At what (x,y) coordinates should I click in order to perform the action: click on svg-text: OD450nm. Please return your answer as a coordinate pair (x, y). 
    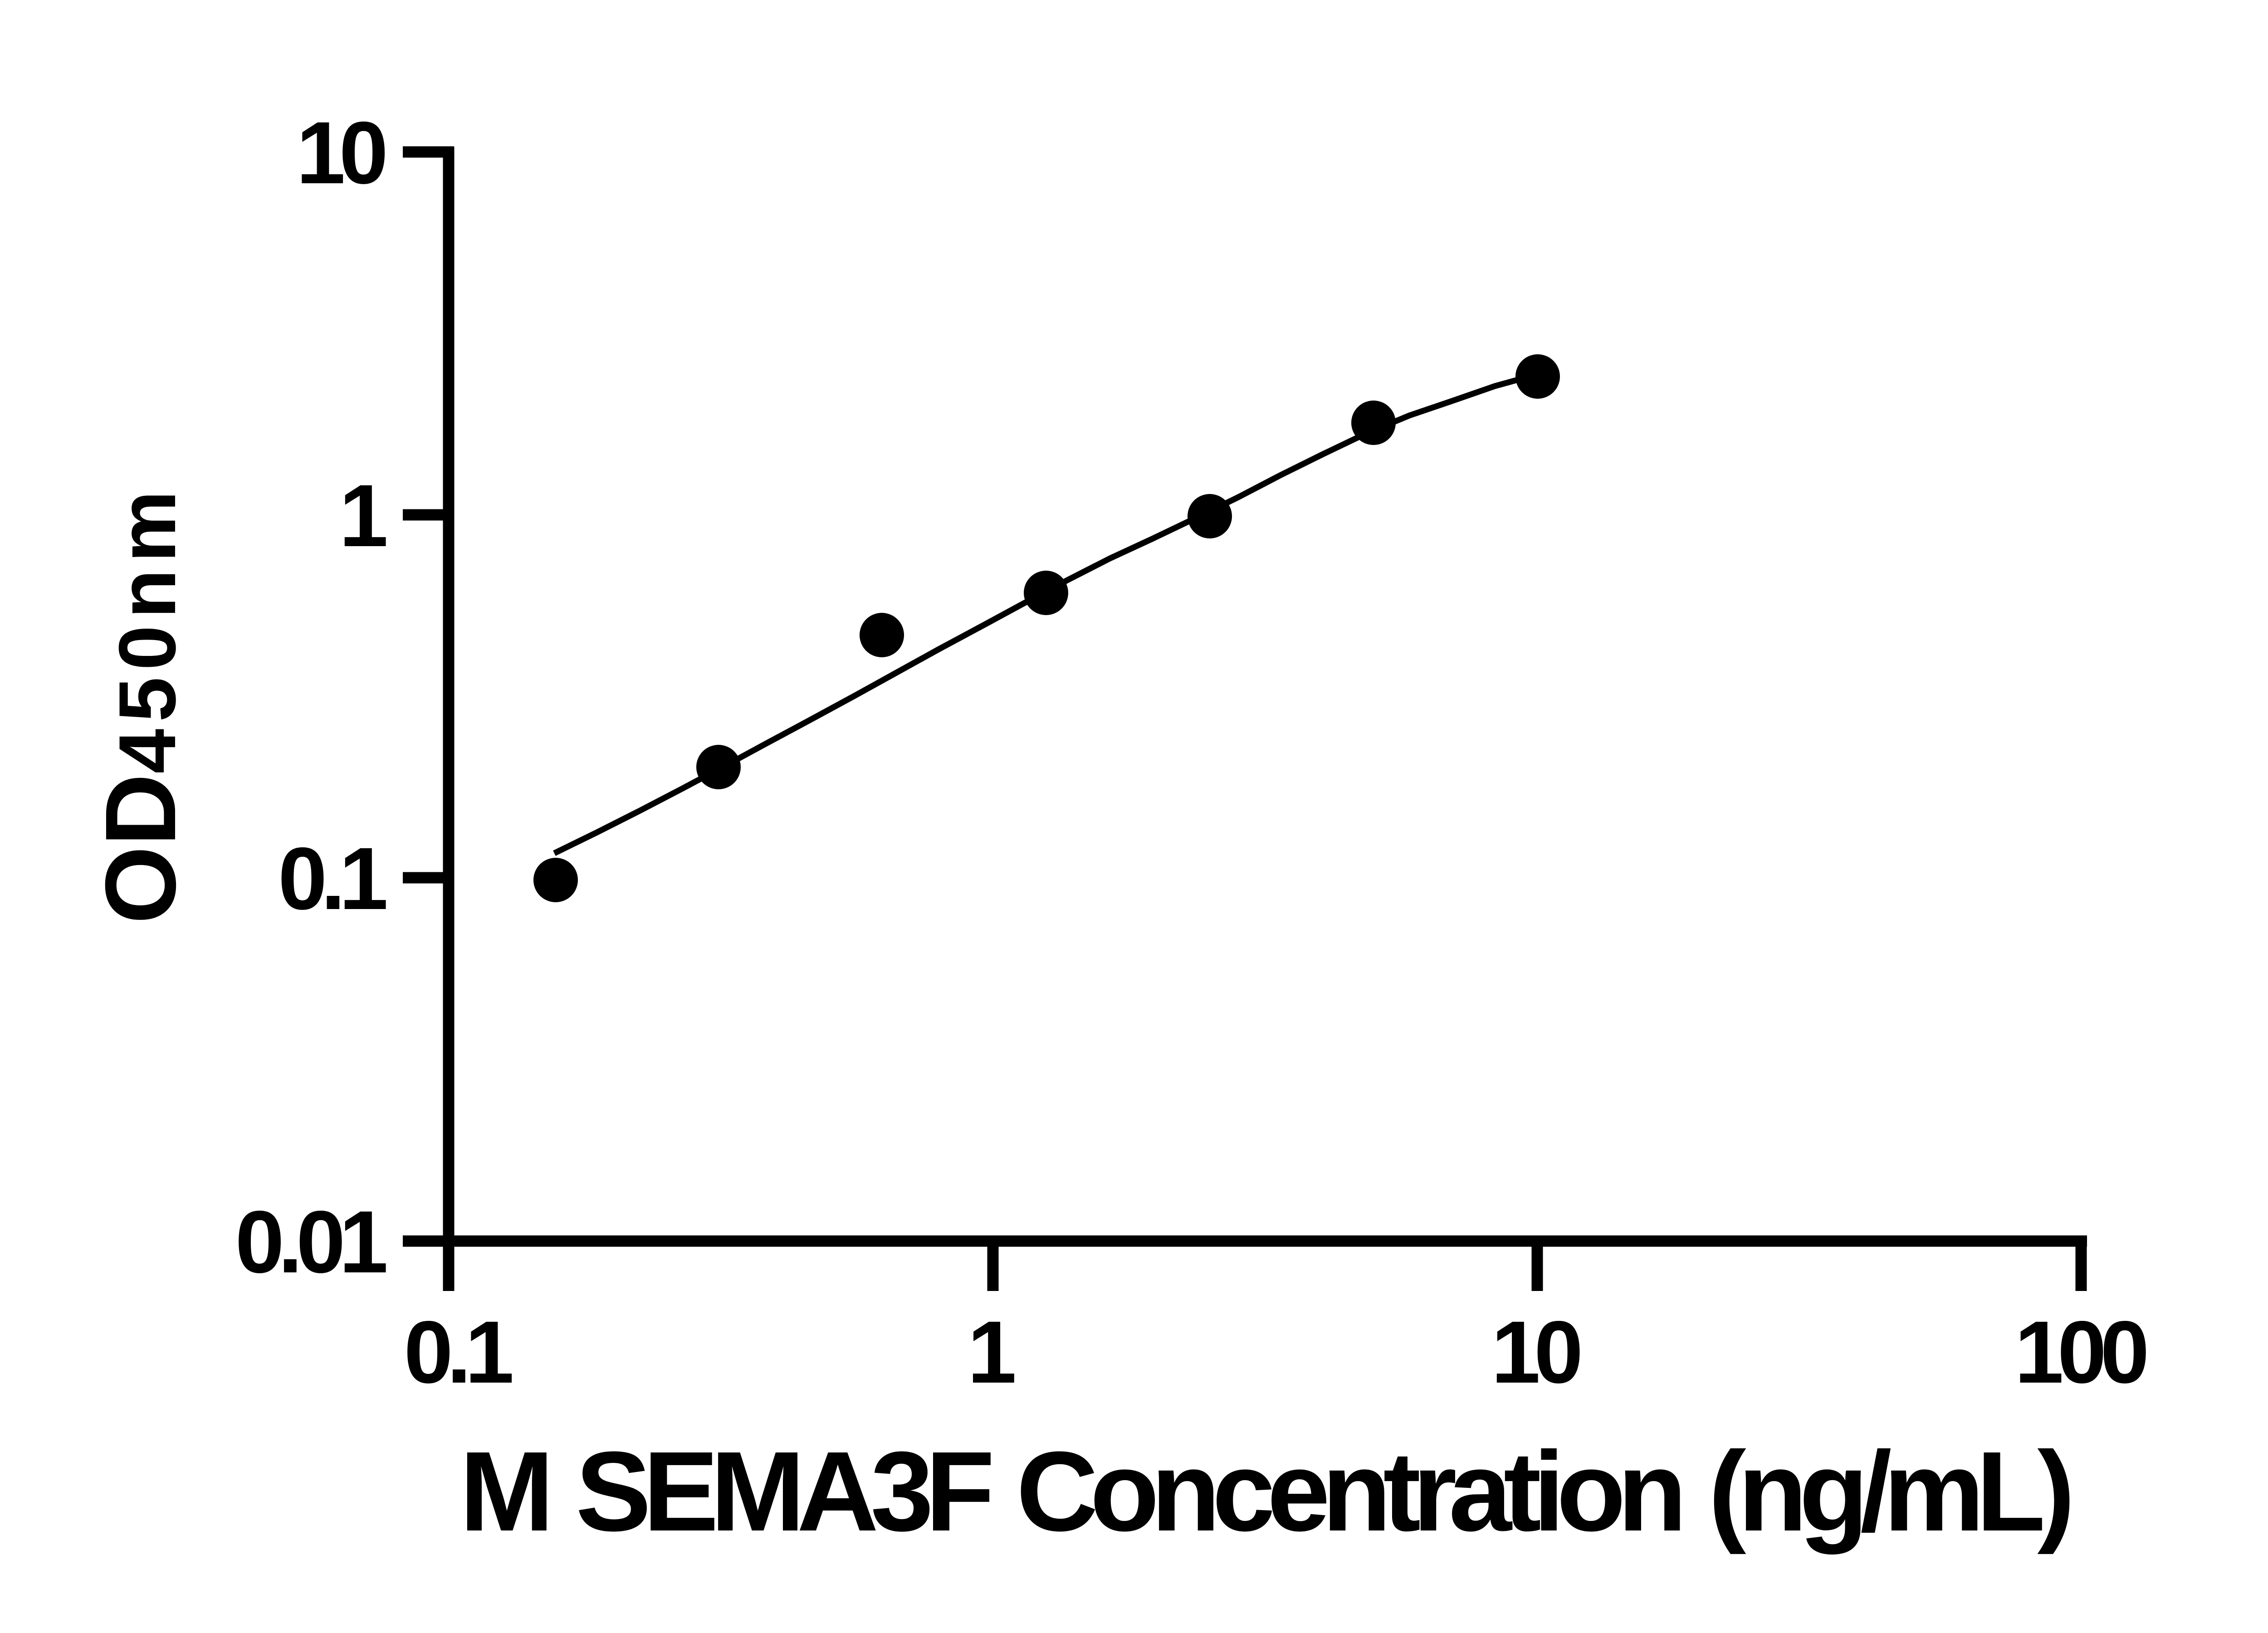
    Looking at the image, I should click on (140, 704).